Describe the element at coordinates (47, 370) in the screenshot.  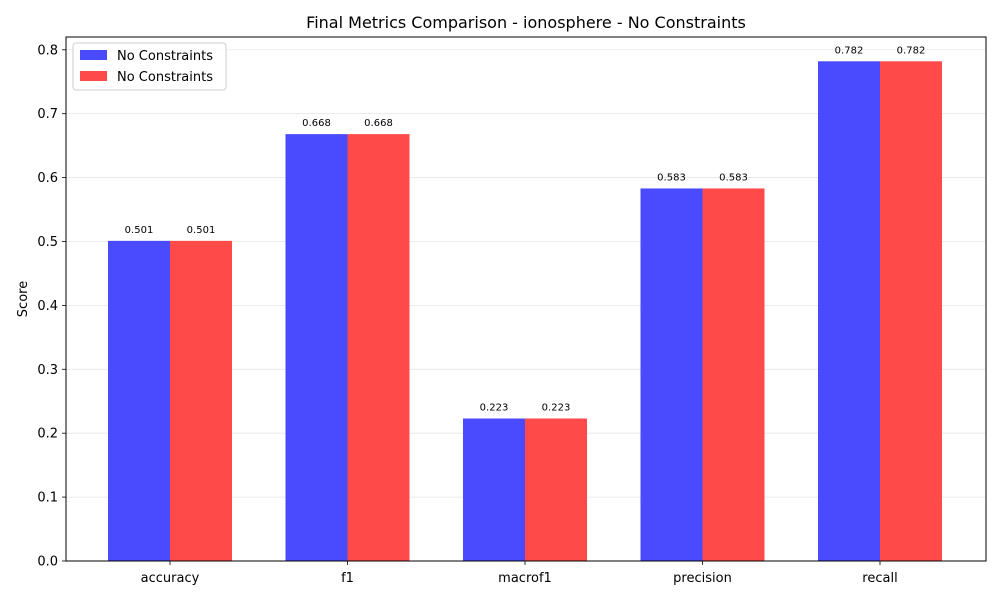
I see `y-tick-label: 0.3` at that location.